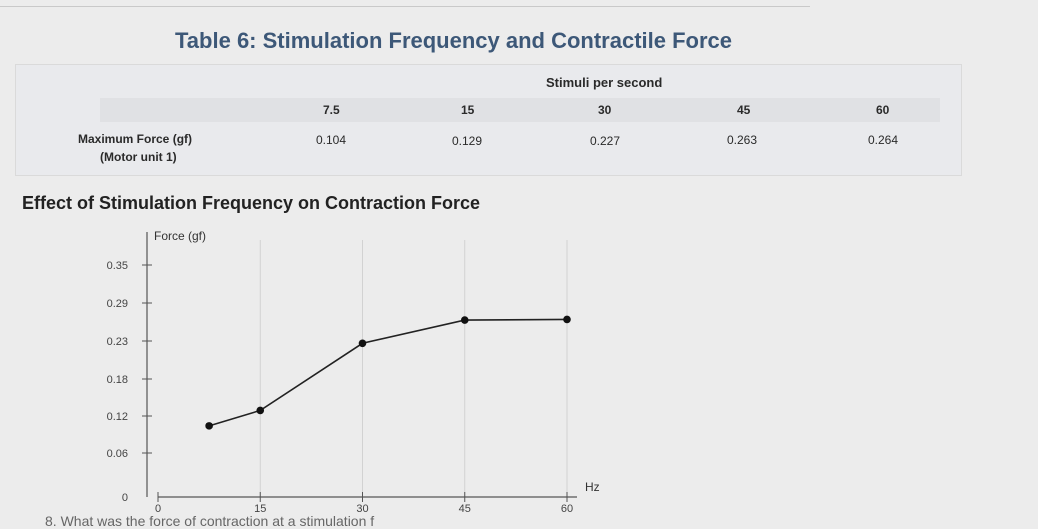 The image size is (1038, 529). Describe the element at coordinates (135, 139) in the screenshot. I see `row-label: Maximum Force (gf)` at that location.